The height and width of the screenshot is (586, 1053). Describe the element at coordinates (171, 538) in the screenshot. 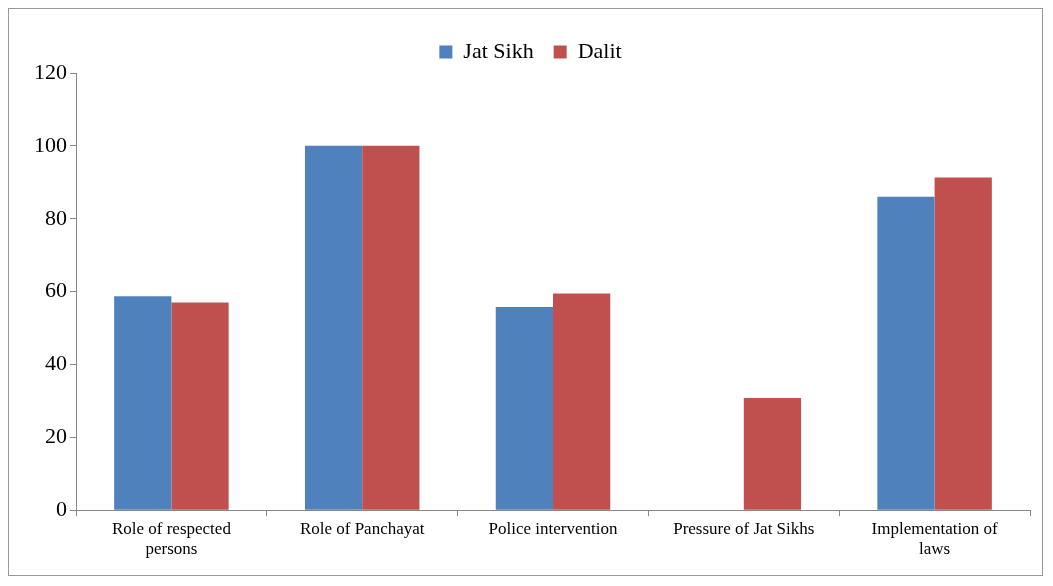

I see `x-tick-label: Role of respected persons` at that location.